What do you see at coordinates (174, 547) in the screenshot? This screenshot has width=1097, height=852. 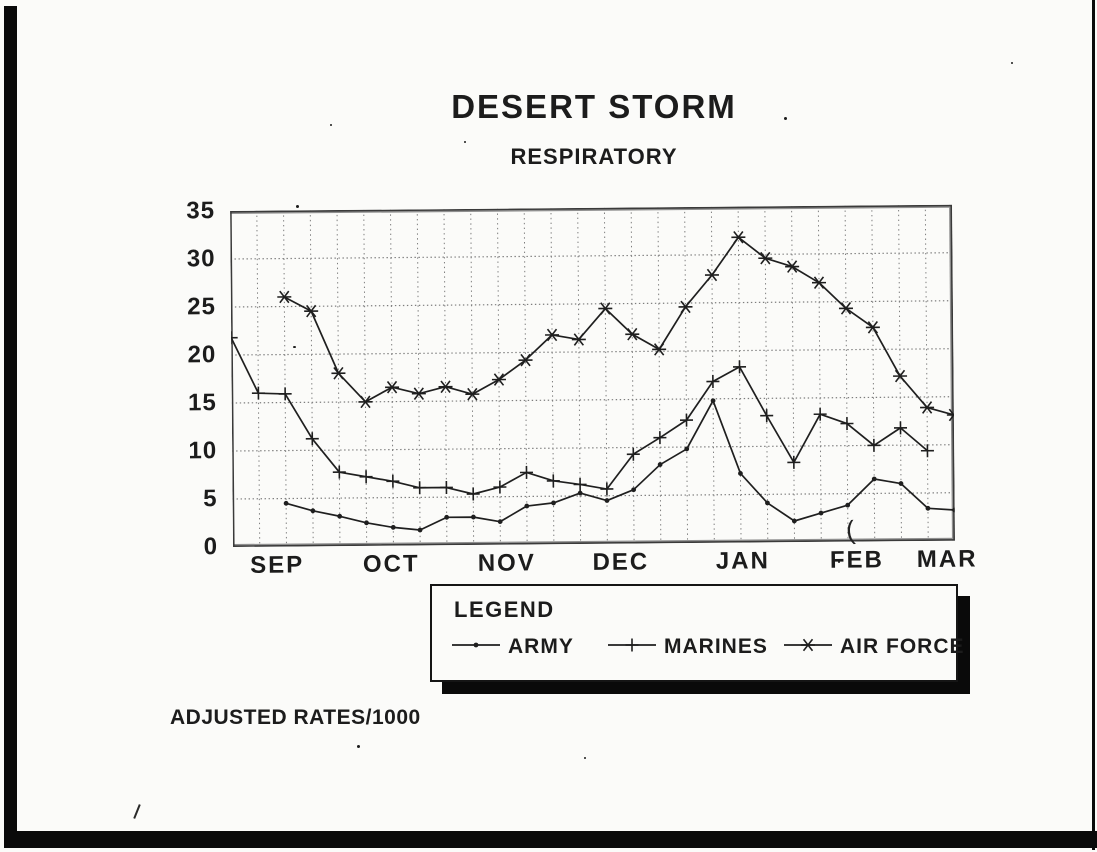 I see `y-axis-tick-label: 0` at bounding box center [174, 547].